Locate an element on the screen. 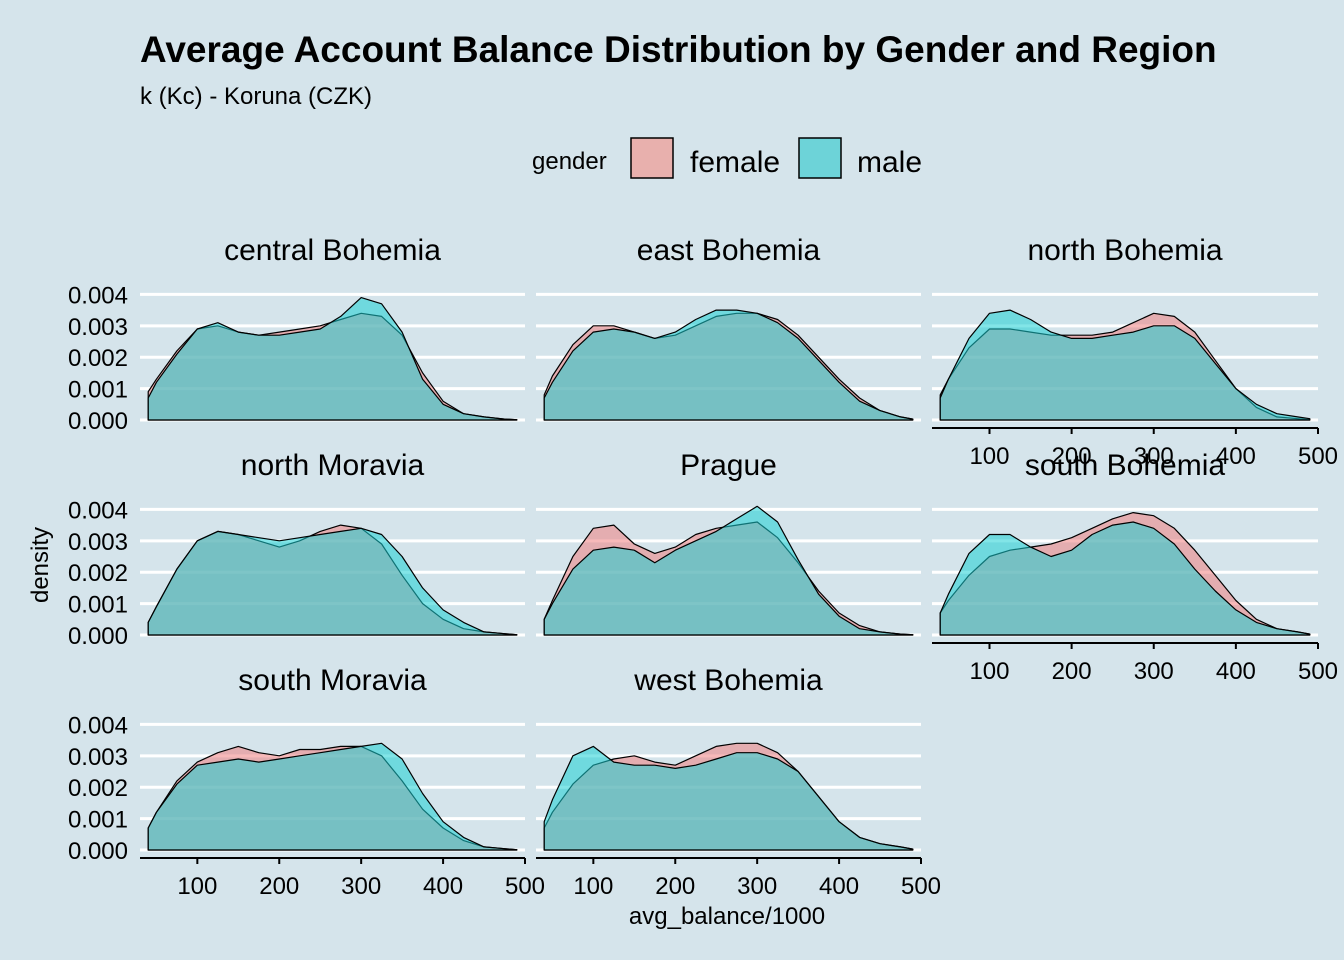 This screenshot has height=960, width=1344. y-axis-title: density is located at coordinates (40, 565).